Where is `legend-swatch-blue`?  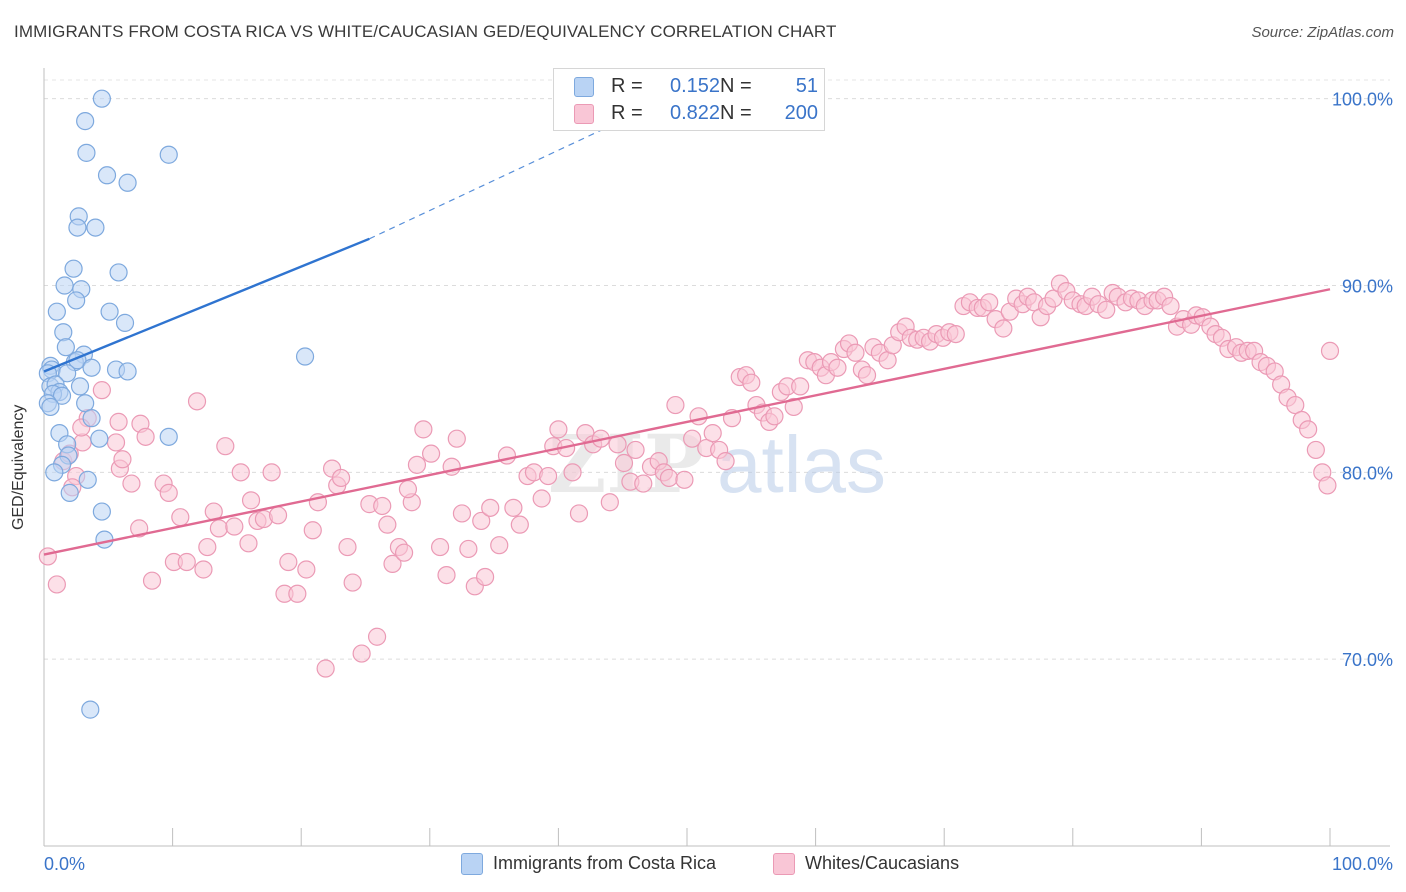 legend-swatch-blue is located at coordinates (584, 87).